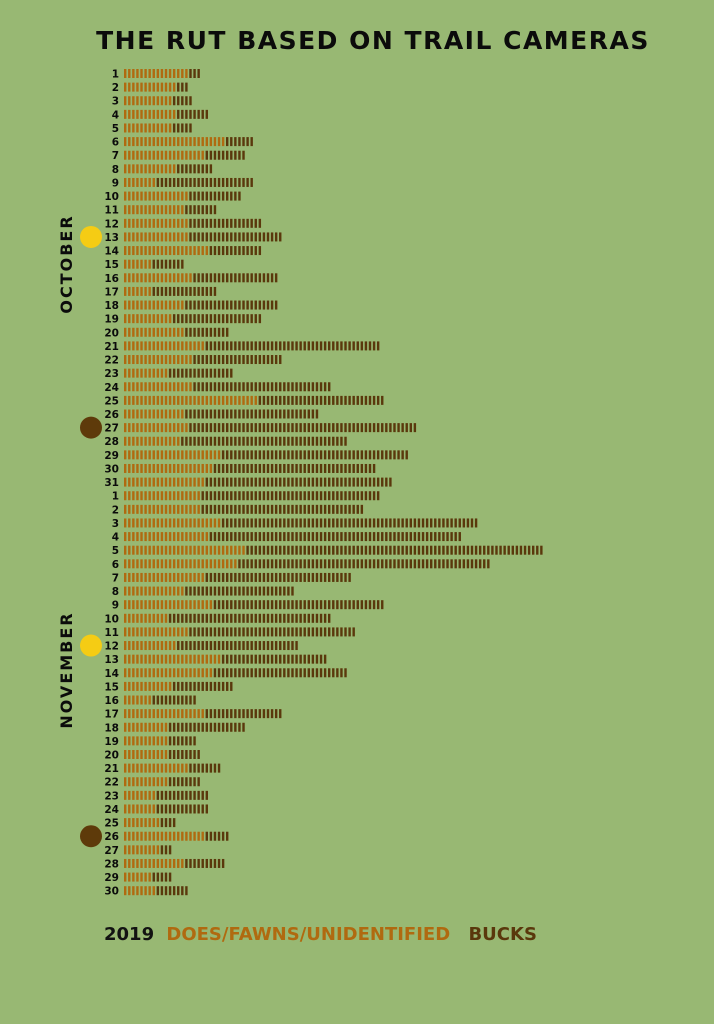 The image size is (714, 1024). Describe the element at coordinates (308, 934) in the screenshot. I see `legend-does-fawns: DOES/FAWNS/UNIDENTIFIED` at that location.